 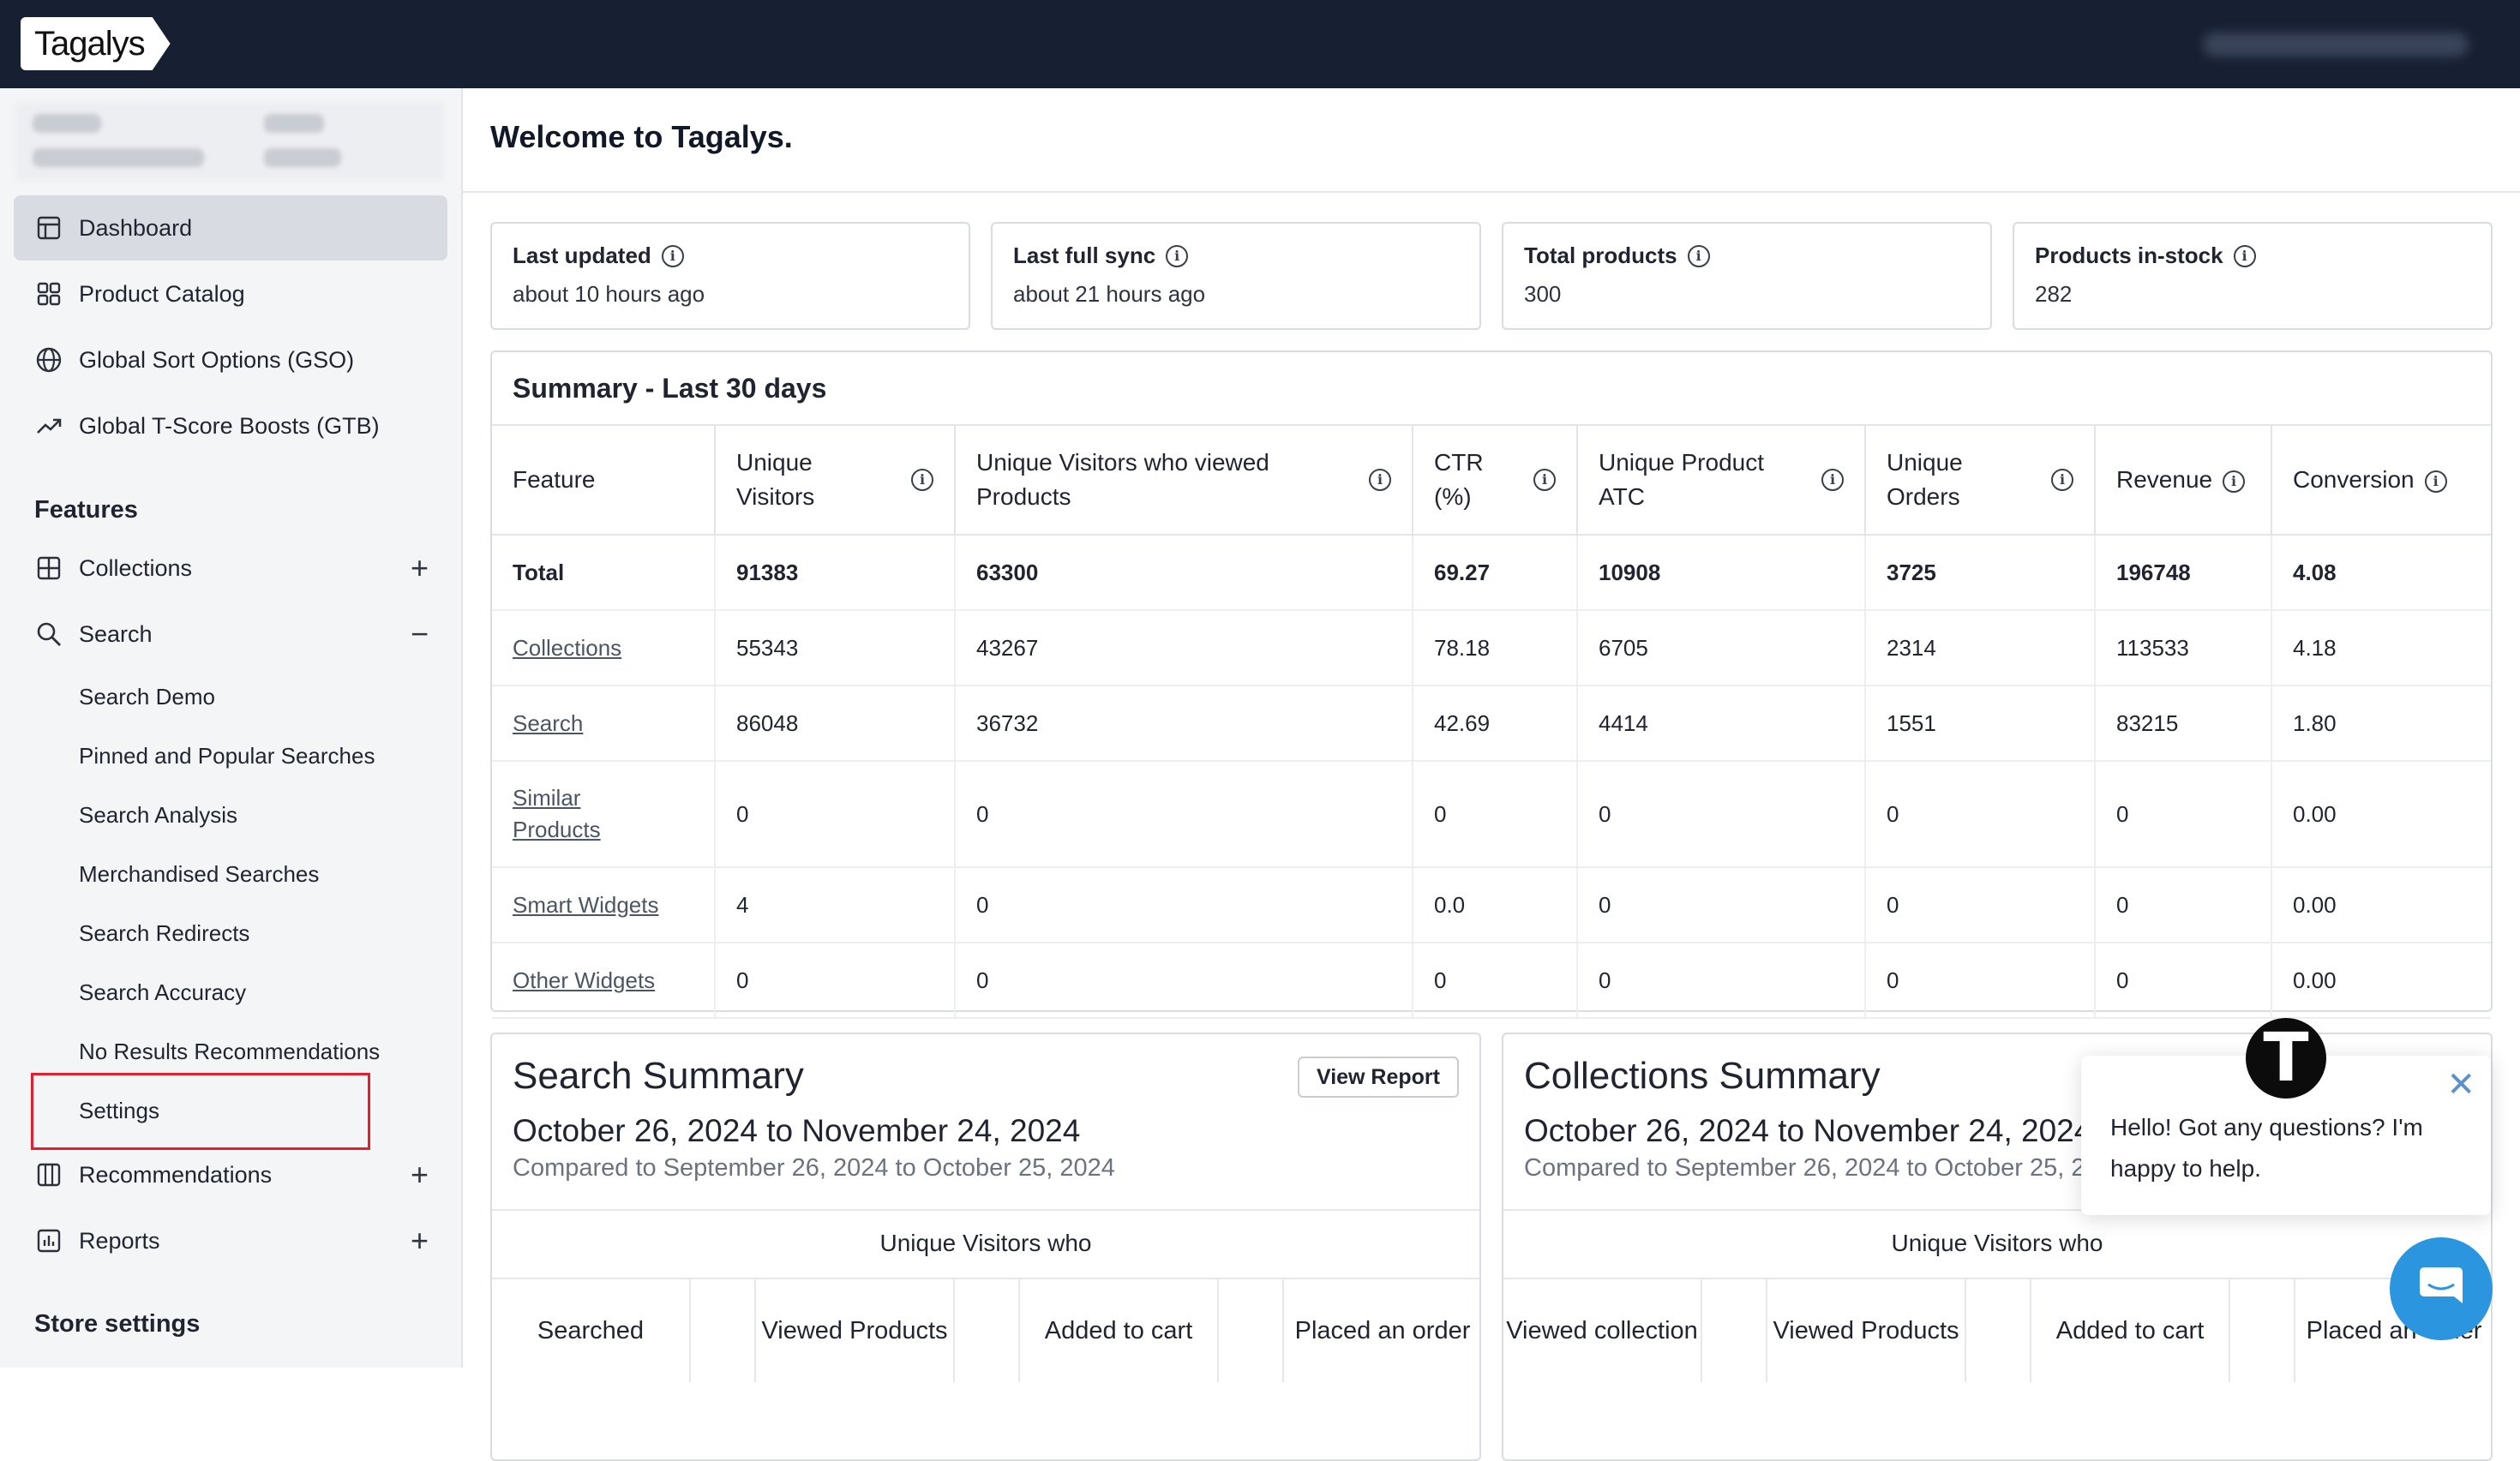 I want to click on sidebar-subitem-search-analysis: Search Analysis, so click(x=158, y=815).